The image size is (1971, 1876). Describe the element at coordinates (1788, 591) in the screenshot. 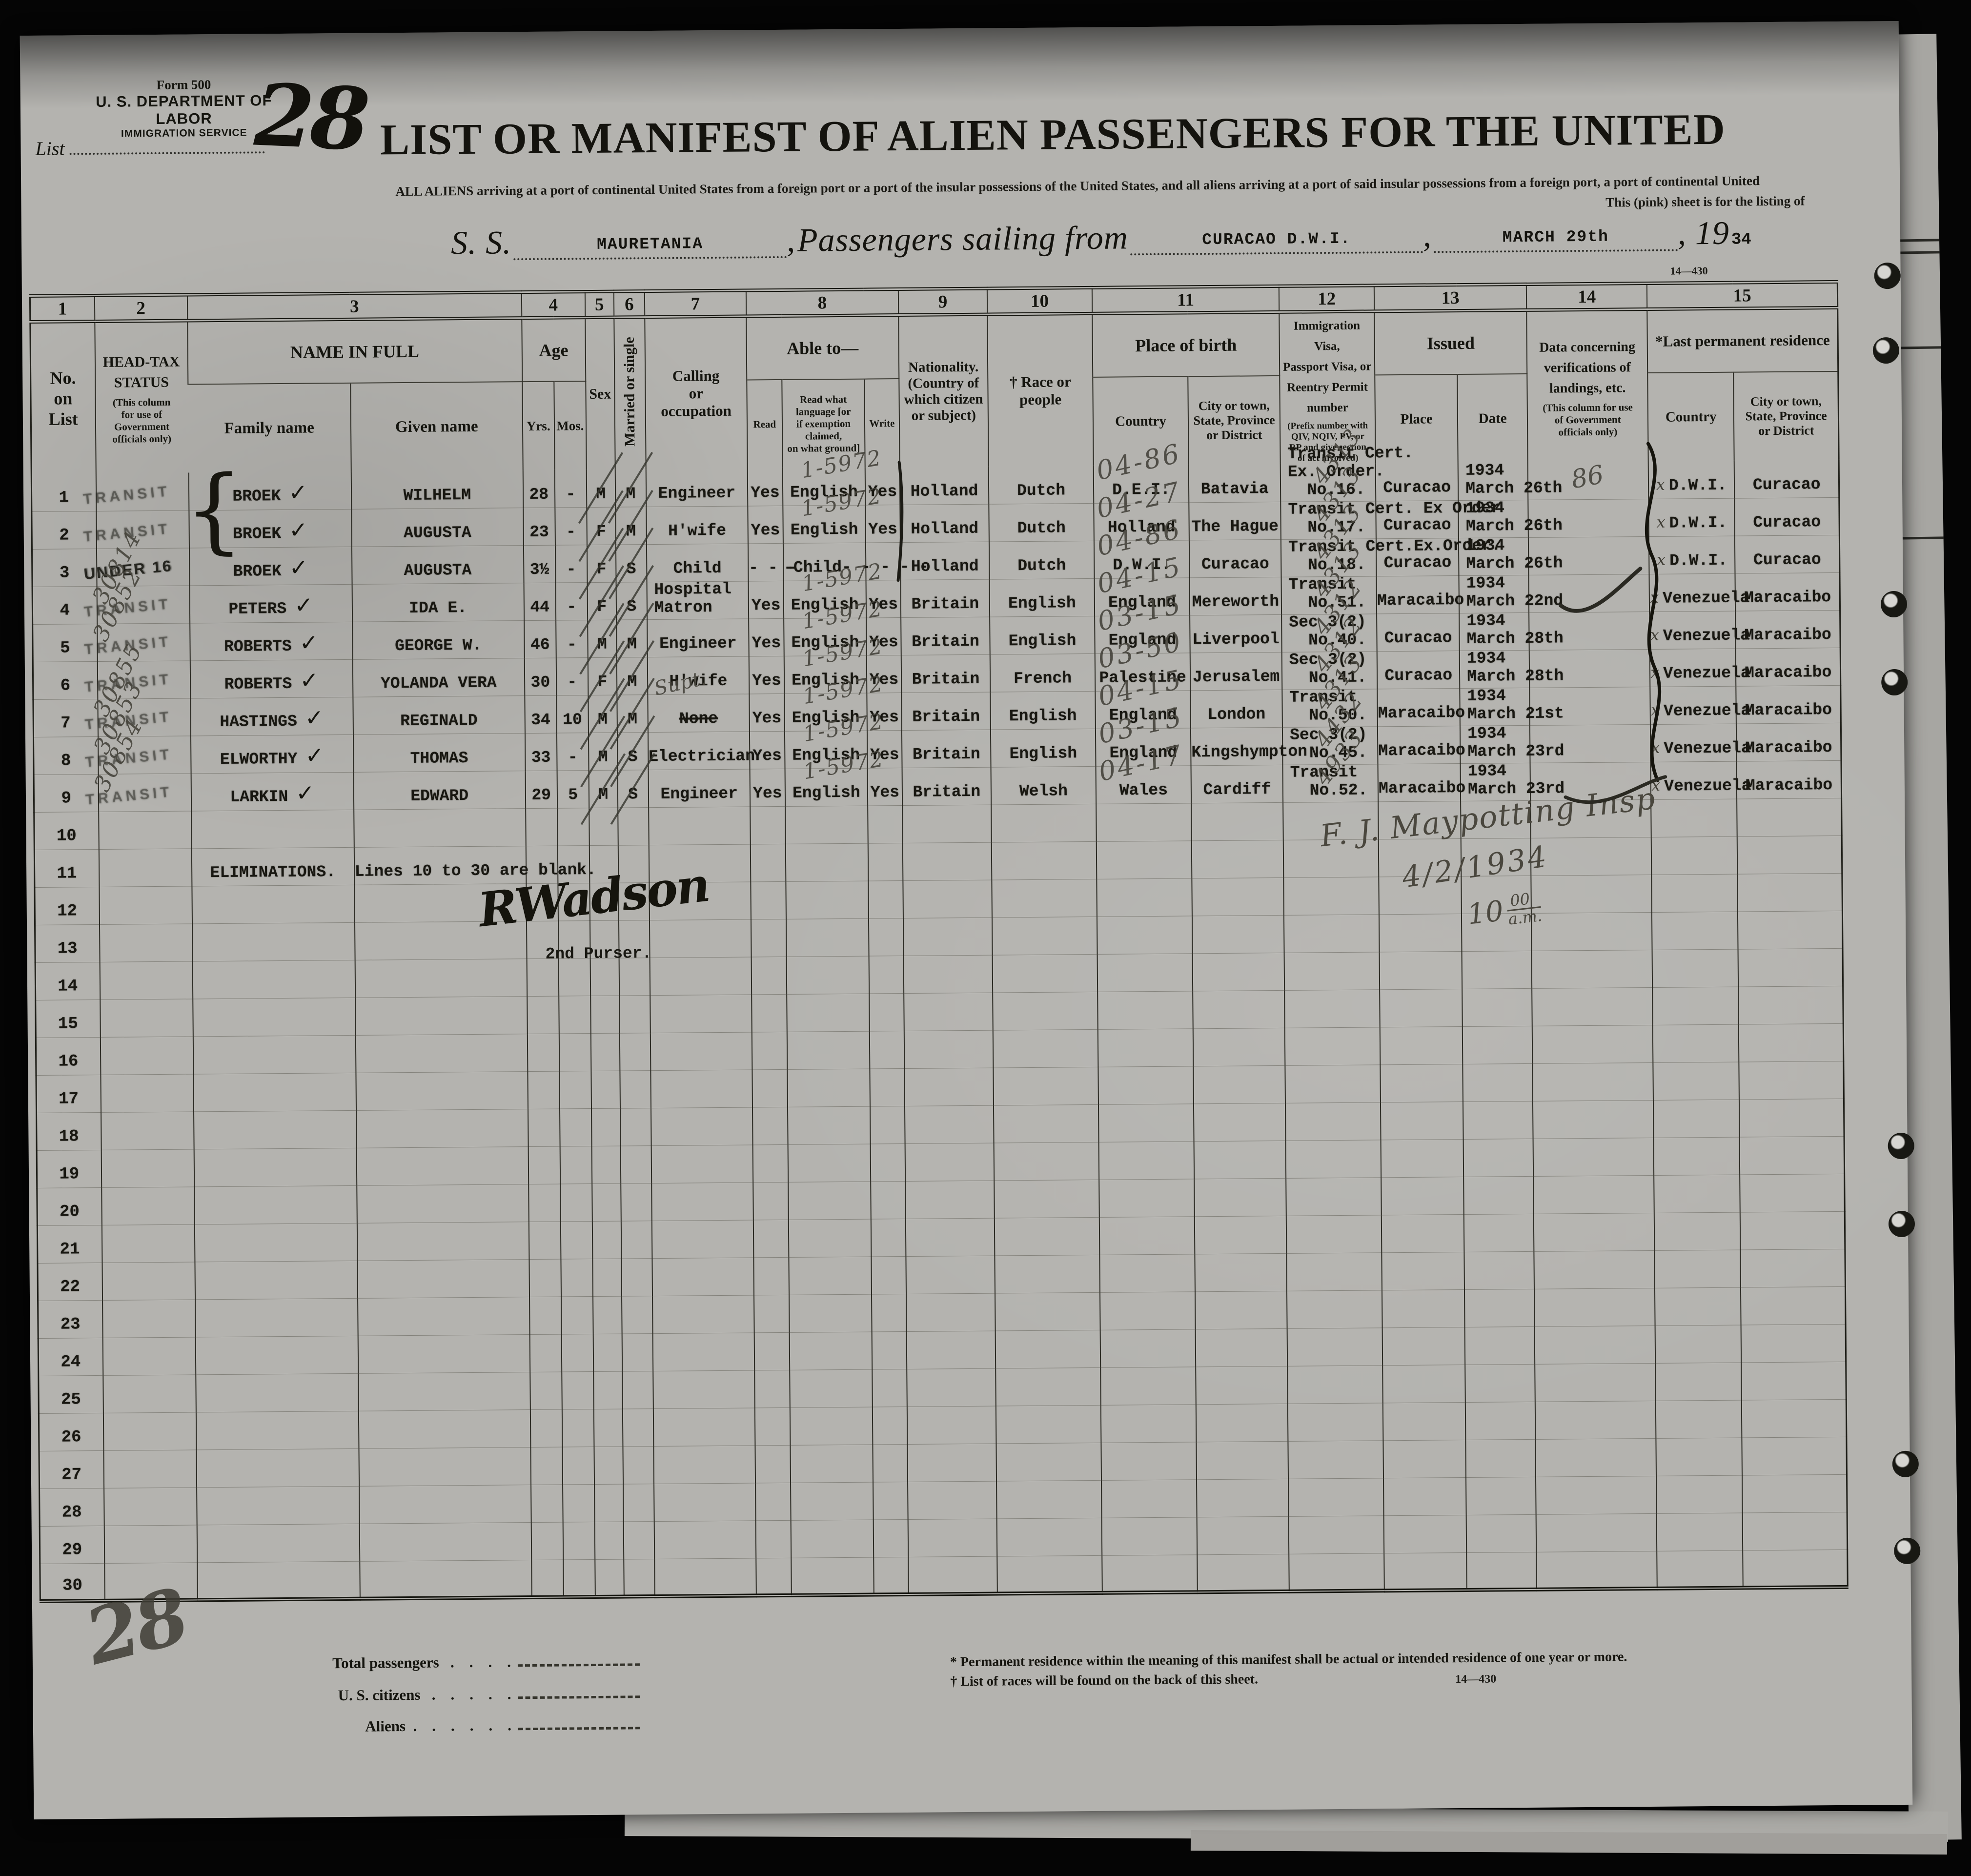

I see `cell-residence-city: Maracaibo` at that location.